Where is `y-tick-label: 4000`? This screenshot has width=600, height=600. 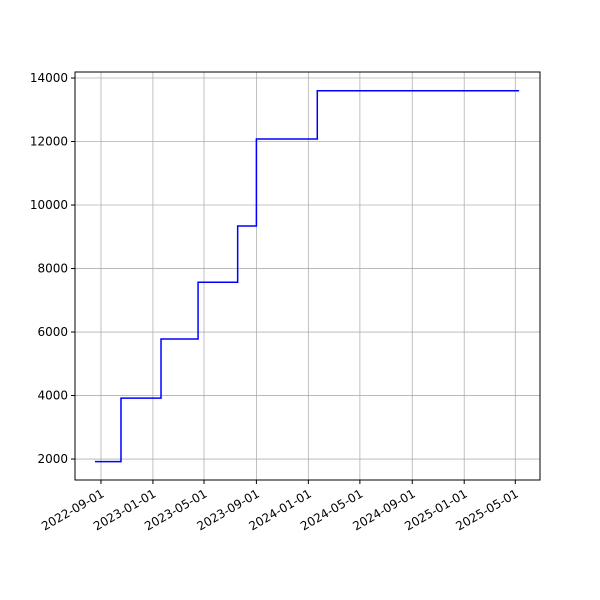
y-tick-label: 4000 is located at coordinates (52, 396).